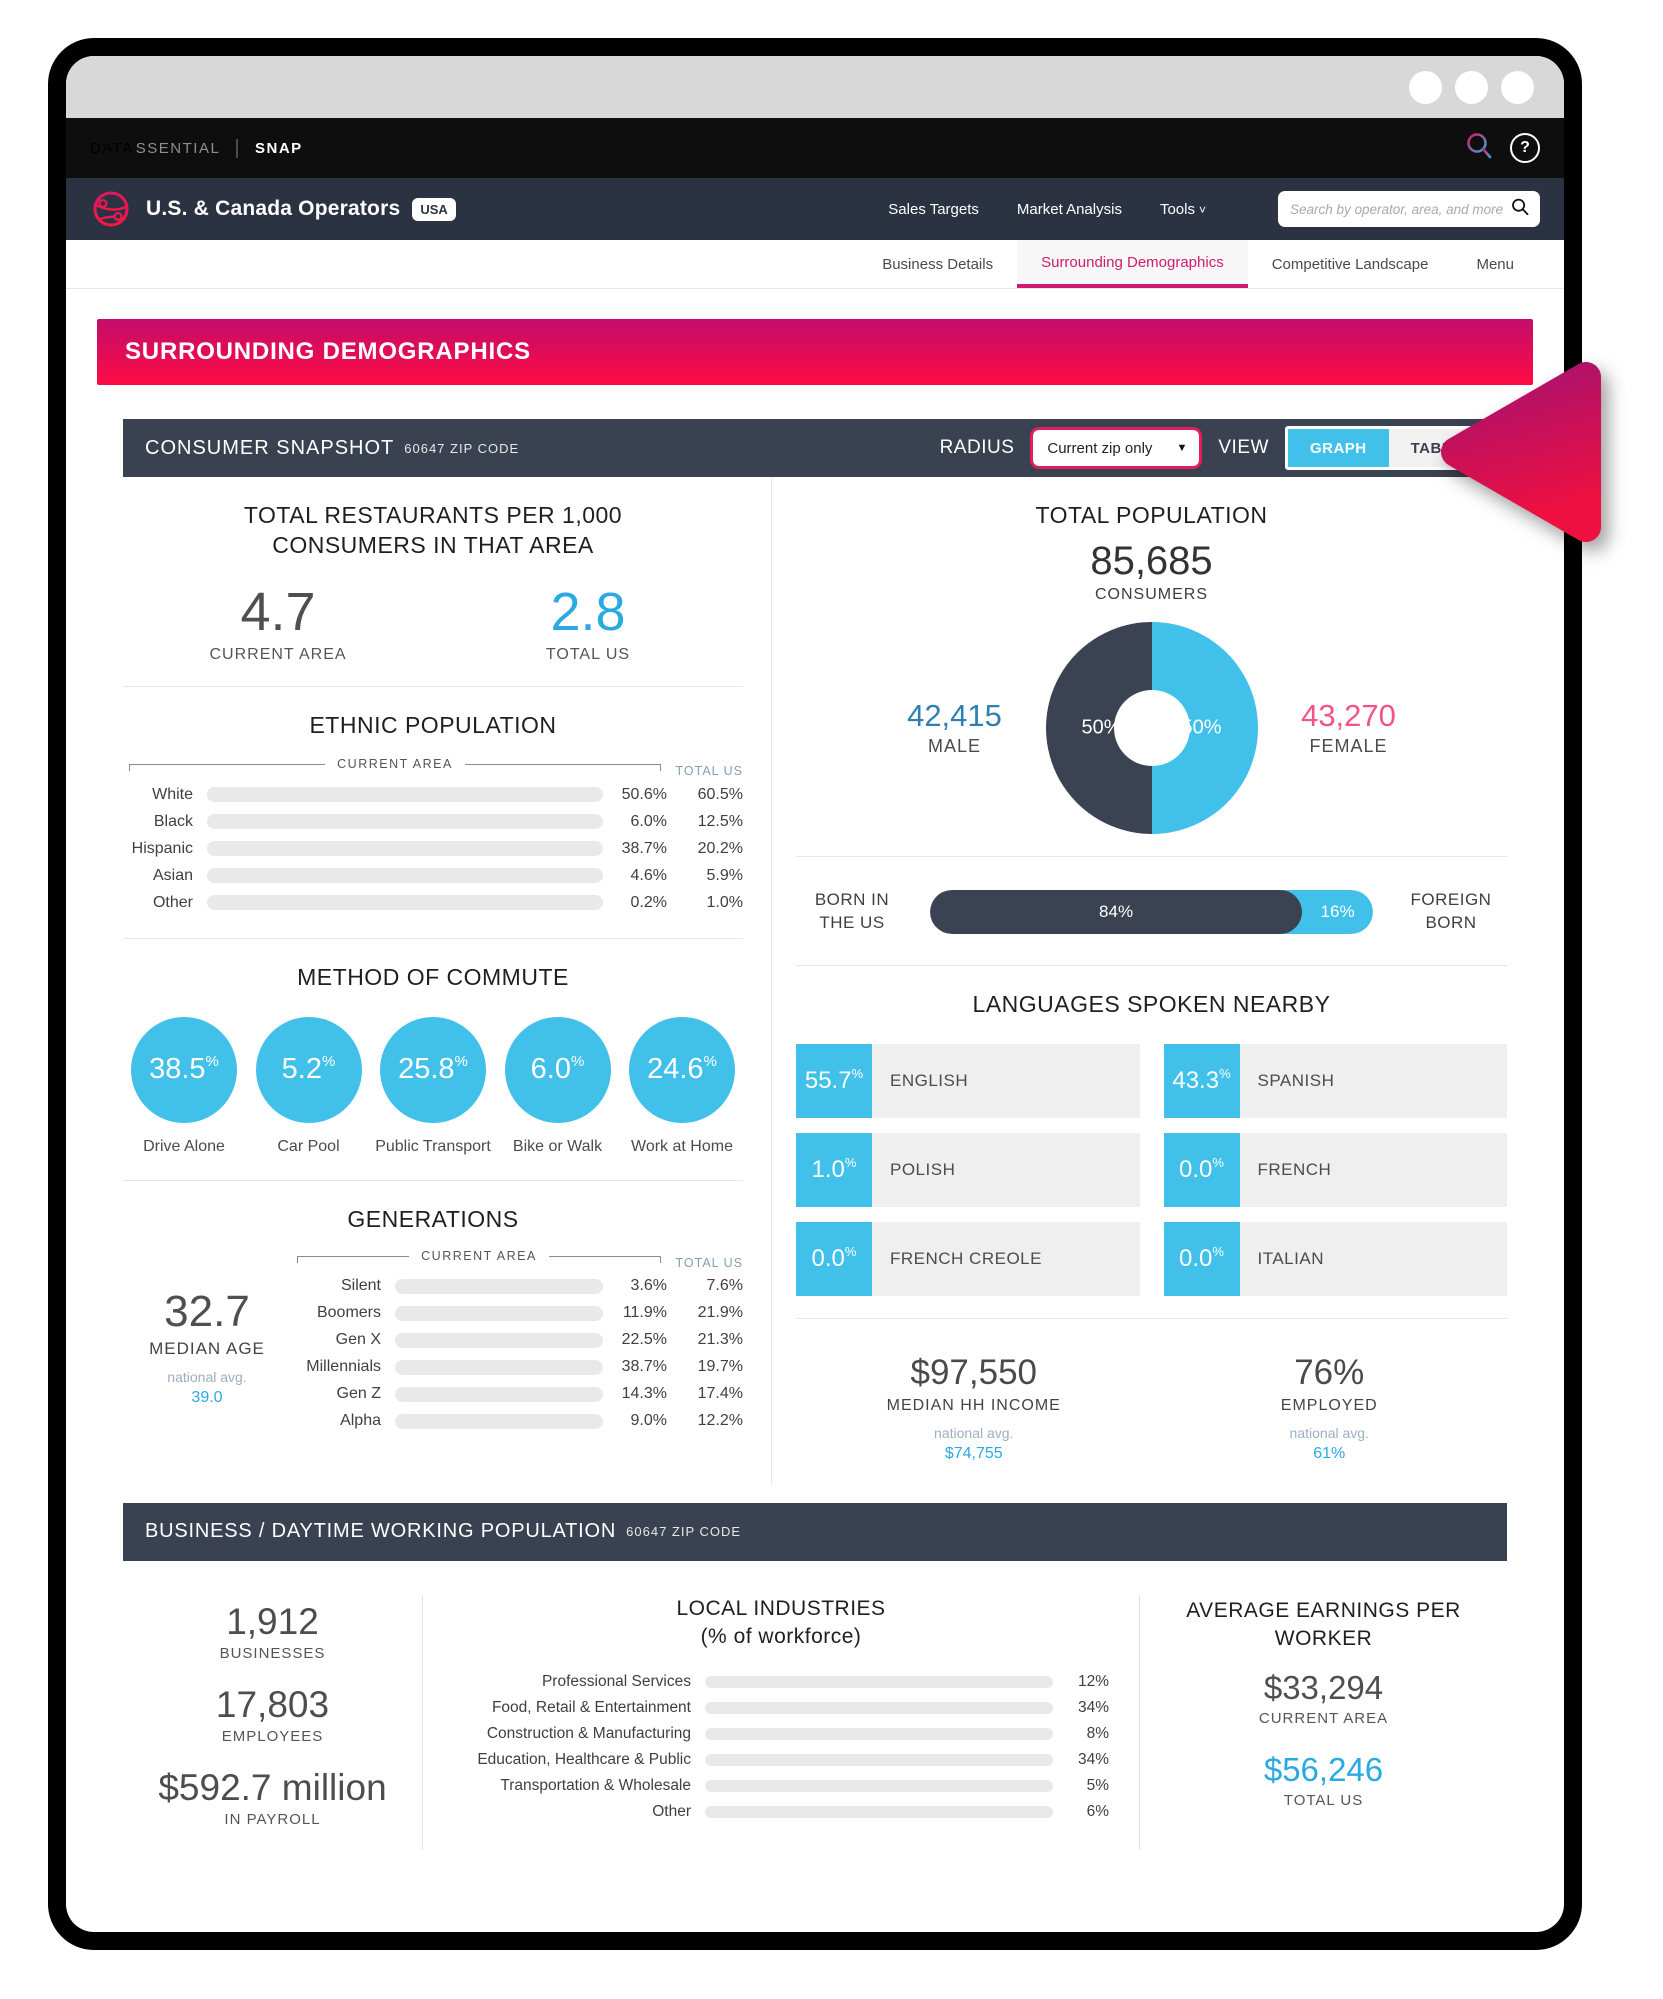 Image resolution: width=1663 pixels, height=1999 pixels. What do you see at coordinates (539, 1394) in the screenshot?
I see `generation-bar-row: Gen Z 14.3% 17.4%` at bounding box center [539, 1394].